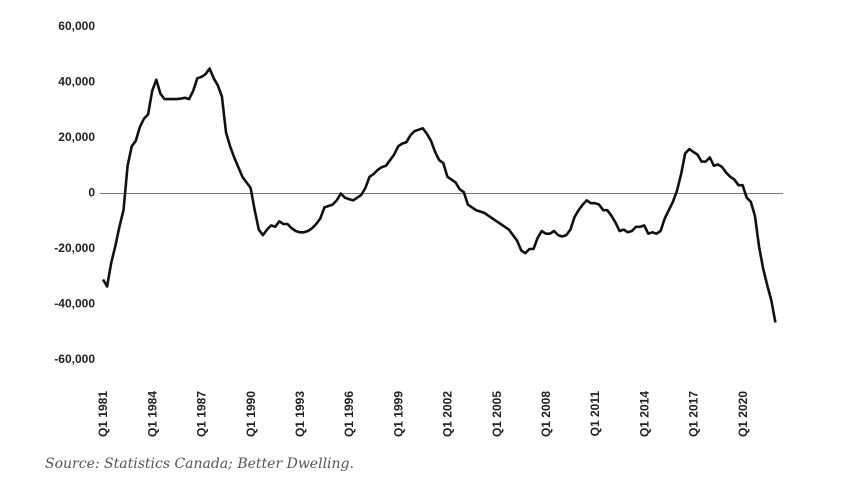 This screenshot has width=851, height=487. Describe the element at coordinates (349, 414) in the screenshot. I see `x-tick-label: Q1 1996` at that location.